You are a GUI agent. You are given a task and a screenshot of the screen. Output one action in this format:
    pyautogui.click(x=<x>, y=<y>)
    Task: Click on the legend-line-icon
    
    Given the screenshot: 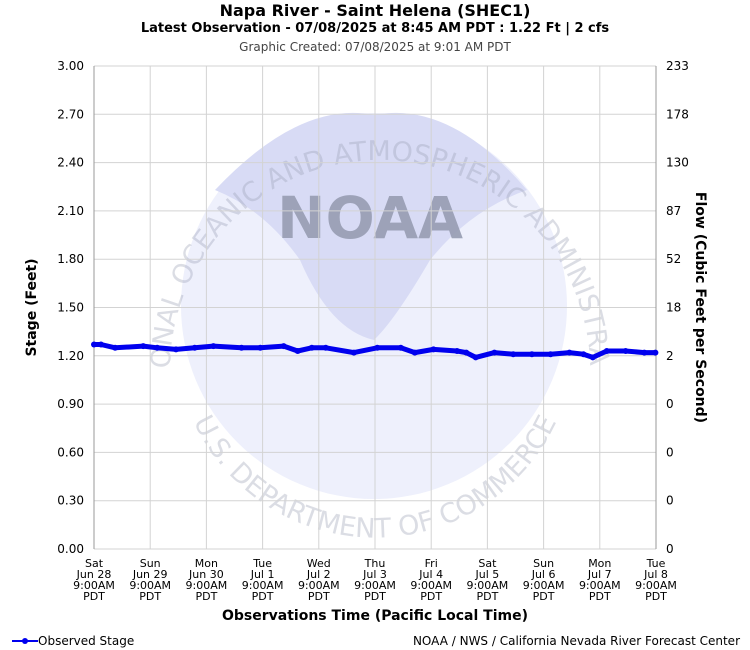 What is the action you would take?
    pyautogui.click(x=25, y=641)
    